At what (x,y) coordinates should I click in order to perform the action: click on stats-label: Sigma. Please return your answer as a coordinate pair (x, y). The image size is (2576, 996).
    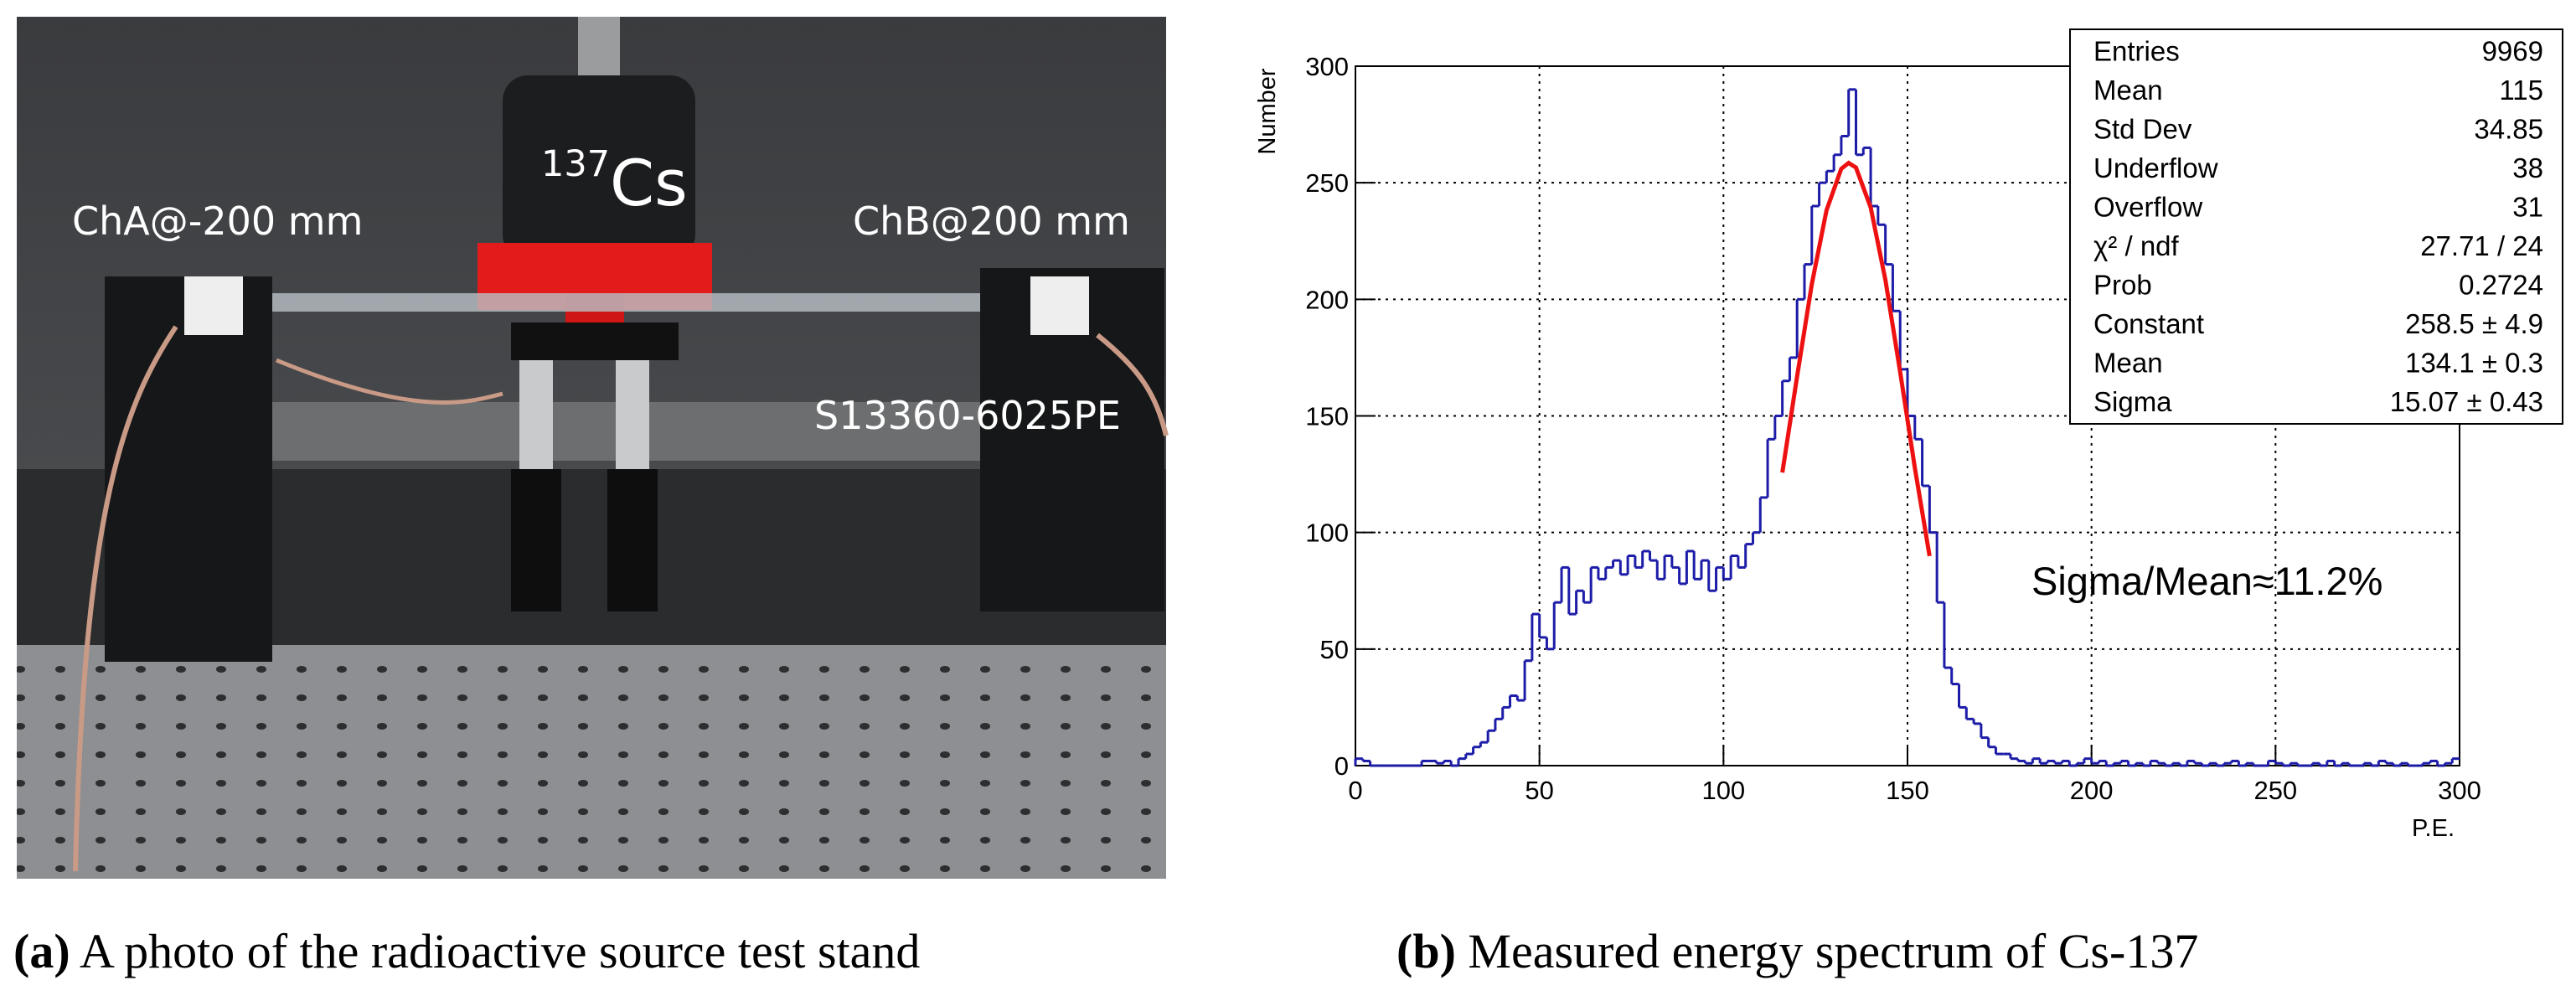
    Looking at the image, I should click on (2132, 401).